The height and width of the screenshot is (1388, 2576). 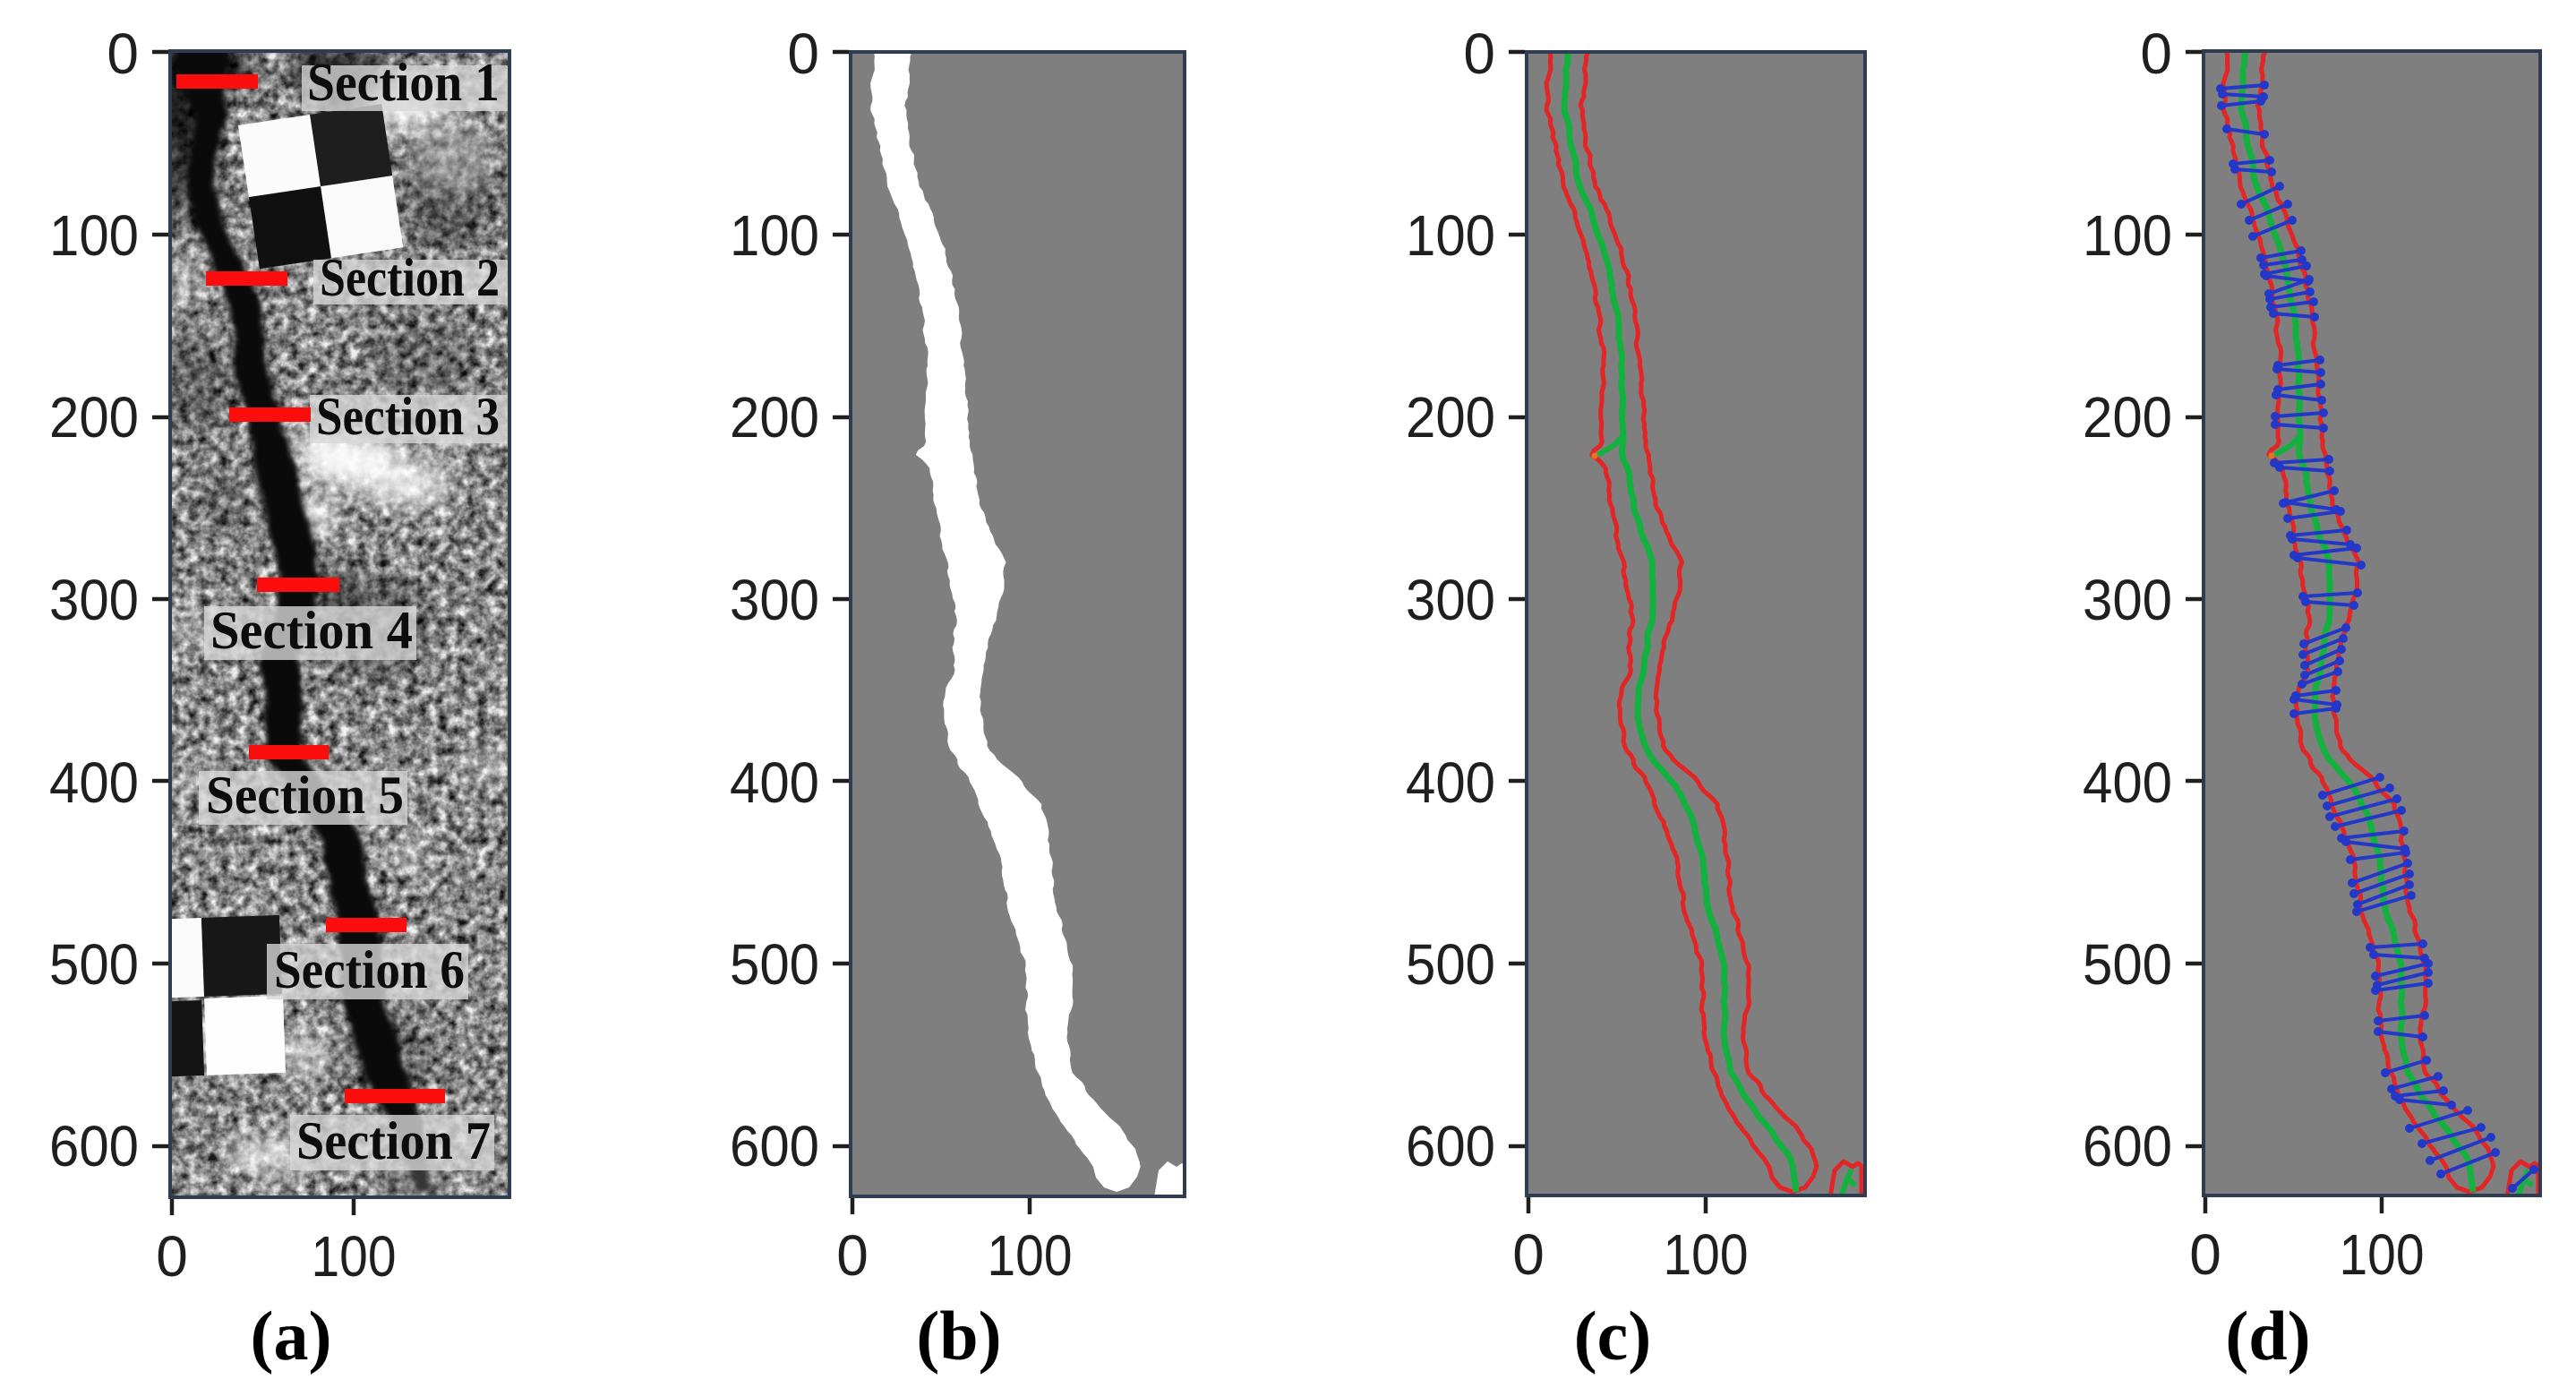 What do you see at coordinates (369, 969) in the screenshot?
I see `svg-text: Section 6` at bounding box center [369, 969].